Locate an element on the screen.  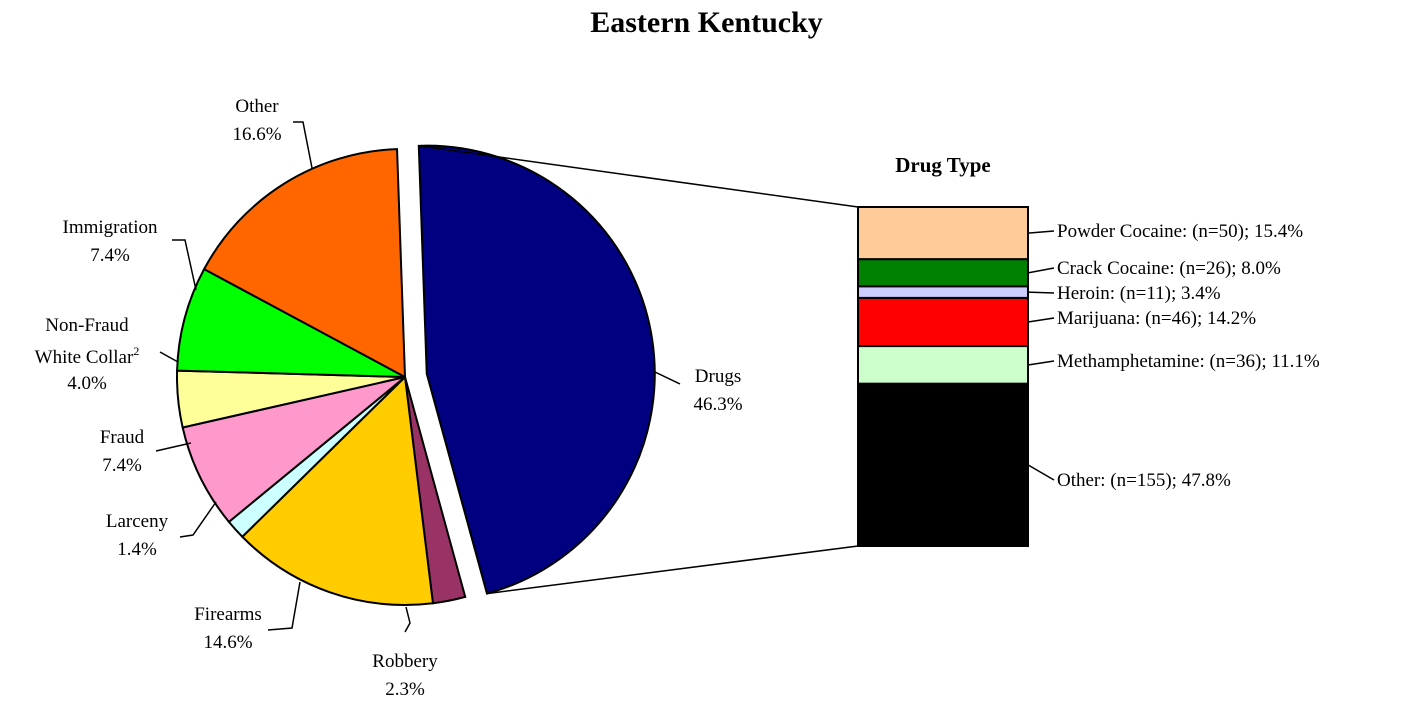
bar-segment-crack-cocaine is located at coordinates (943, 273).